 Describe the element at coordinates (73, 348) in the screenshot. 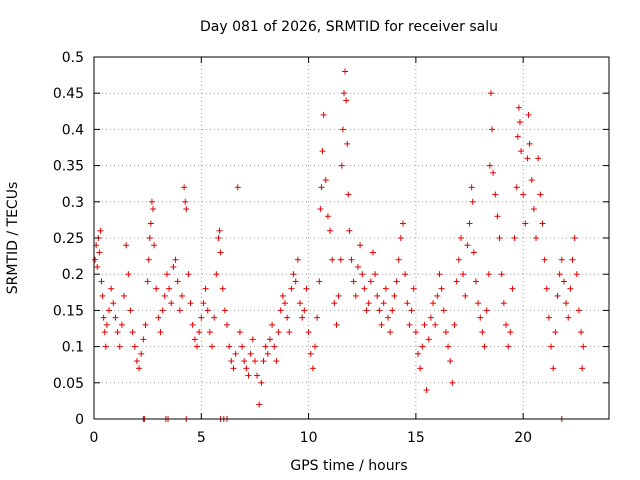

I see `y-tick-label: 0.1` at that location.